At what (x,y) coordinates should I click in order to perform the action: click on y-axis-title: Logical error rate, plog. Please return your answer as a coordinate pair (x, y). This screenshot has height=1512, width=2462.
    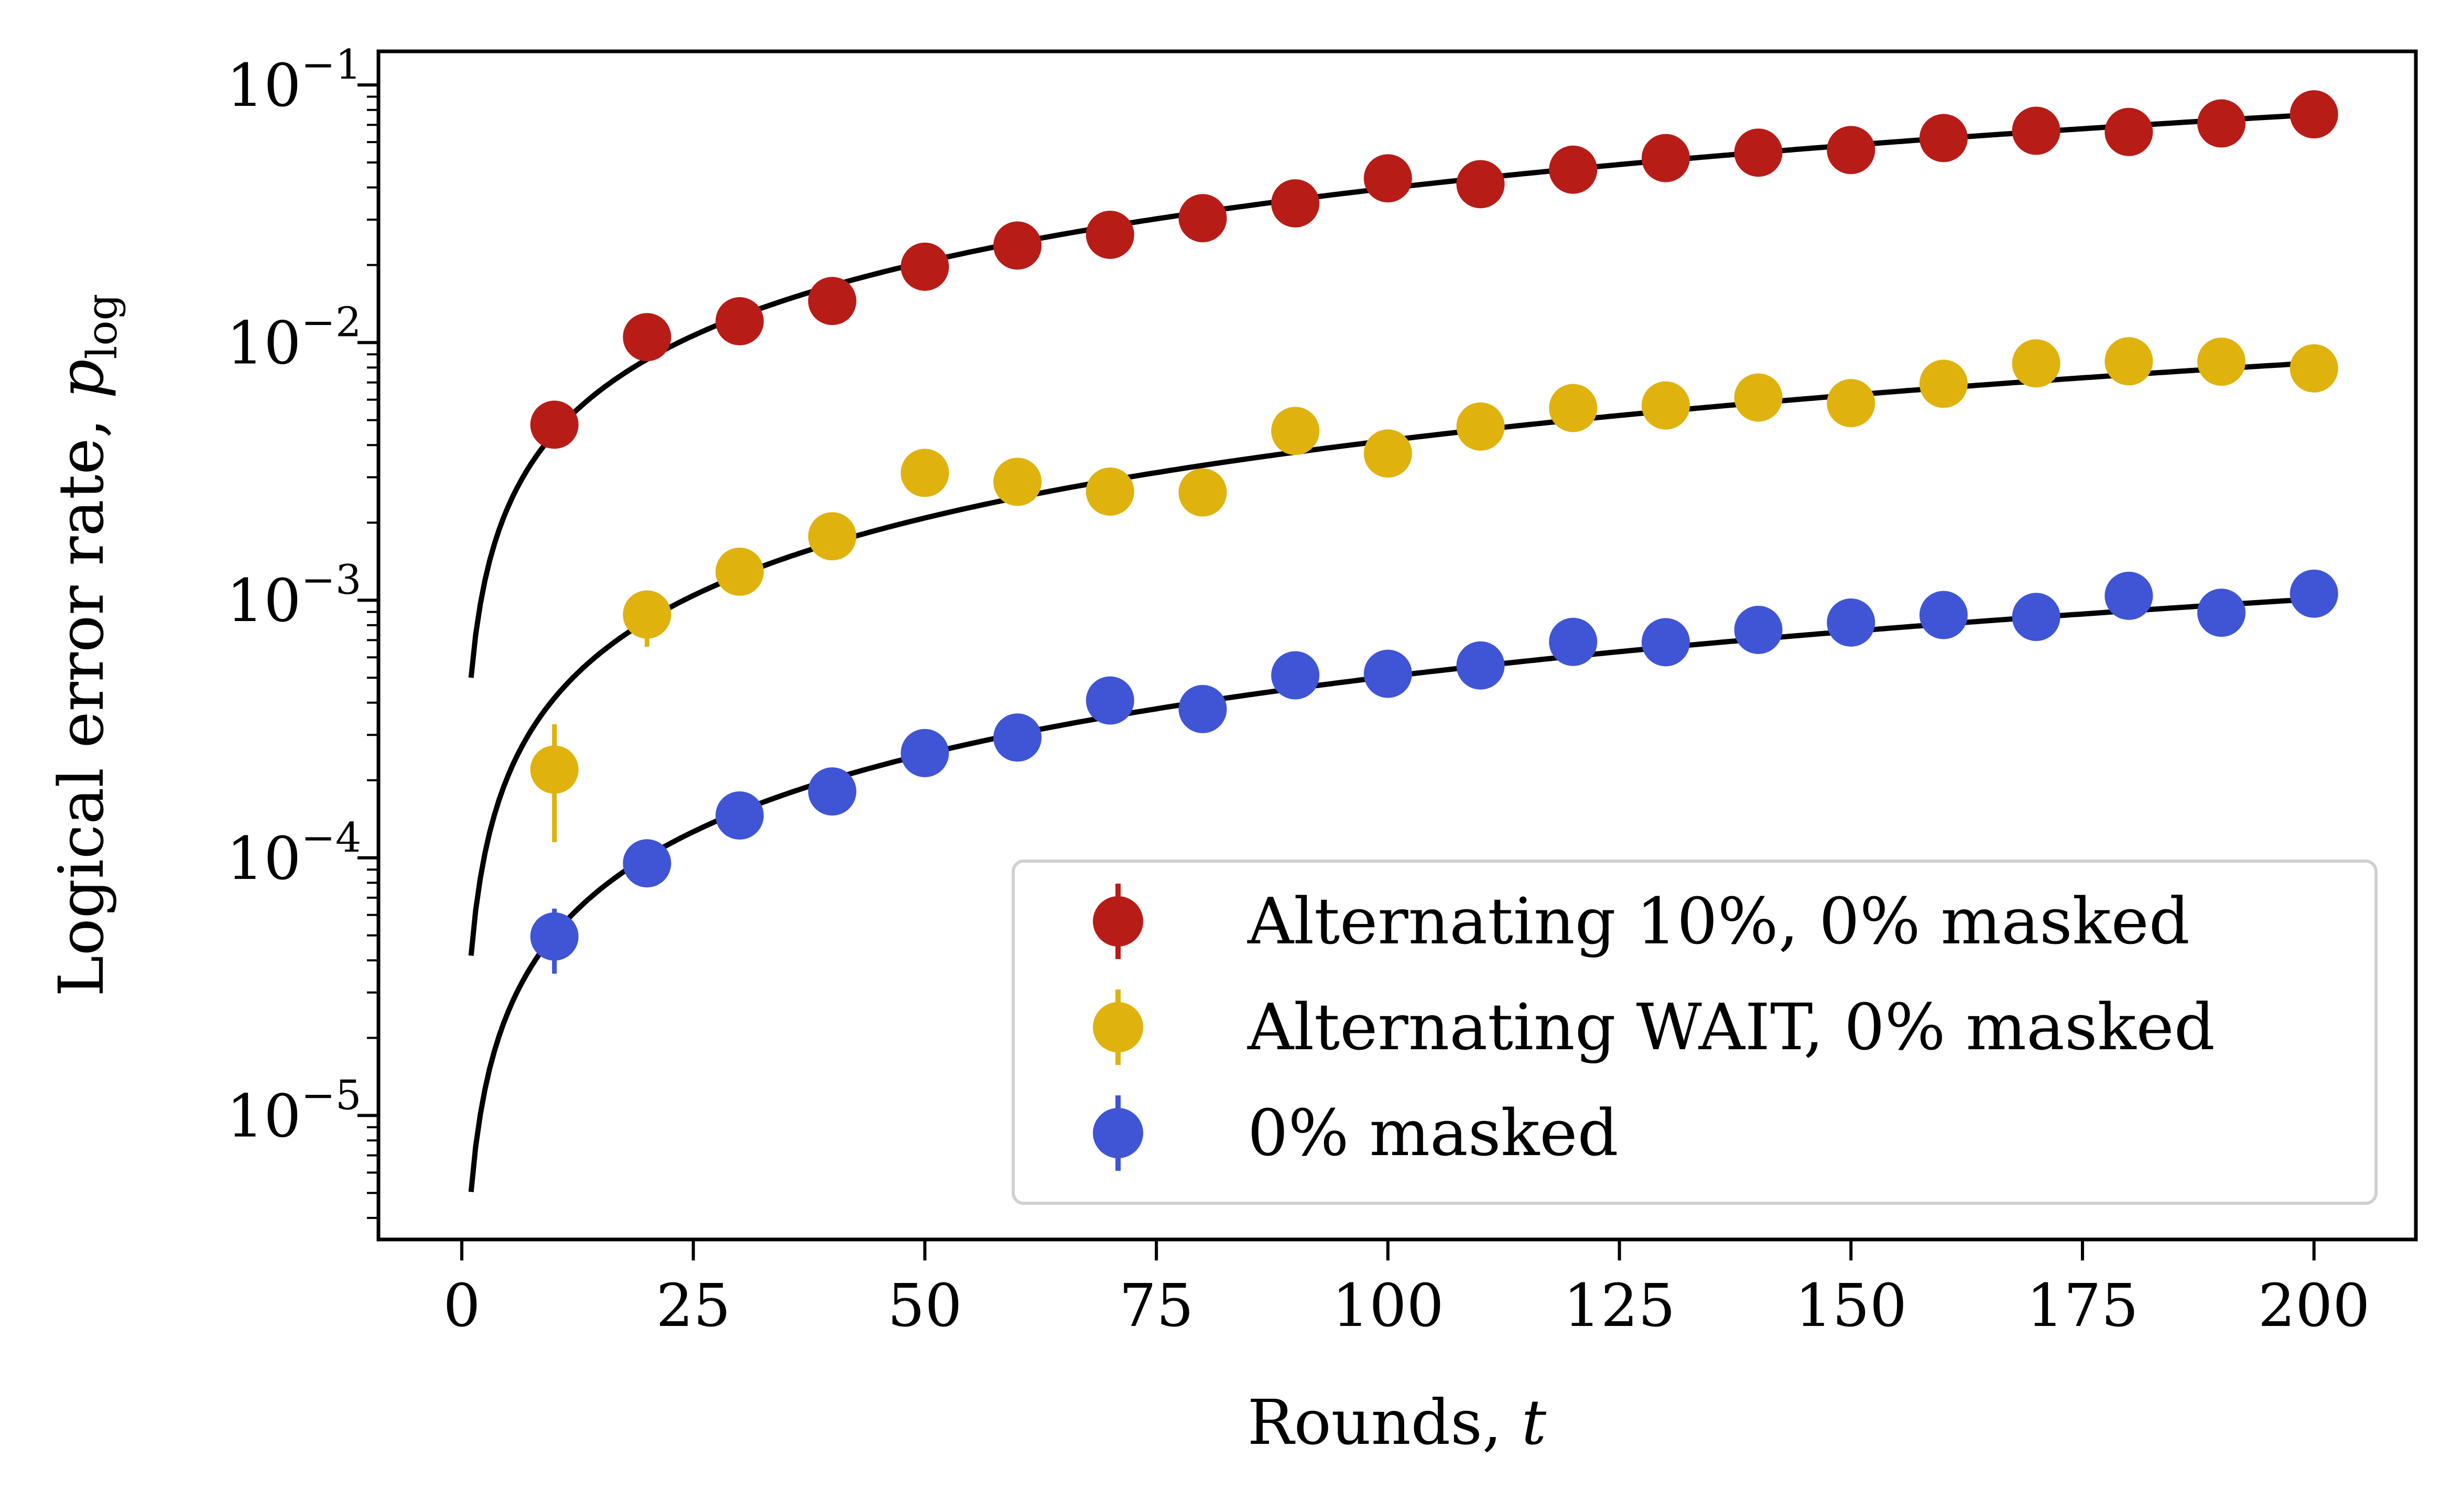
    Looking at the image, I should click on (85, 645).